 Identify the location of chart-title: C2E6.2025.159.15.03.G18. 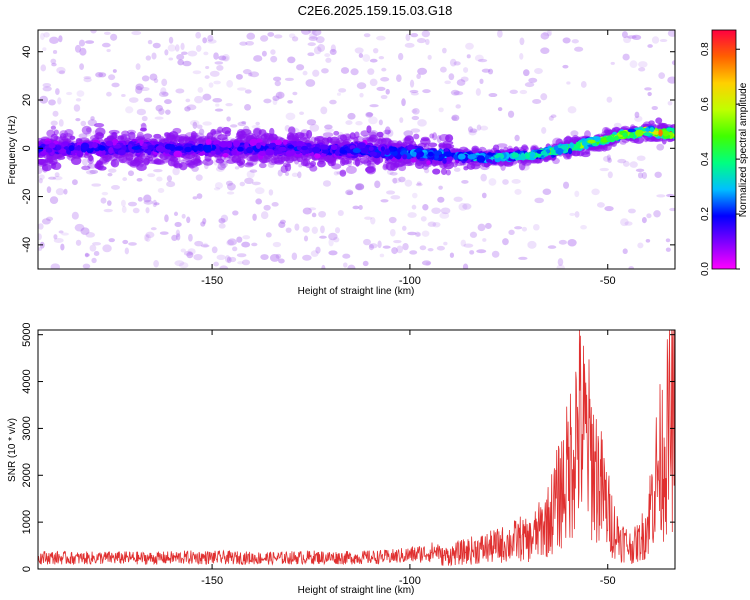
(375, 10).